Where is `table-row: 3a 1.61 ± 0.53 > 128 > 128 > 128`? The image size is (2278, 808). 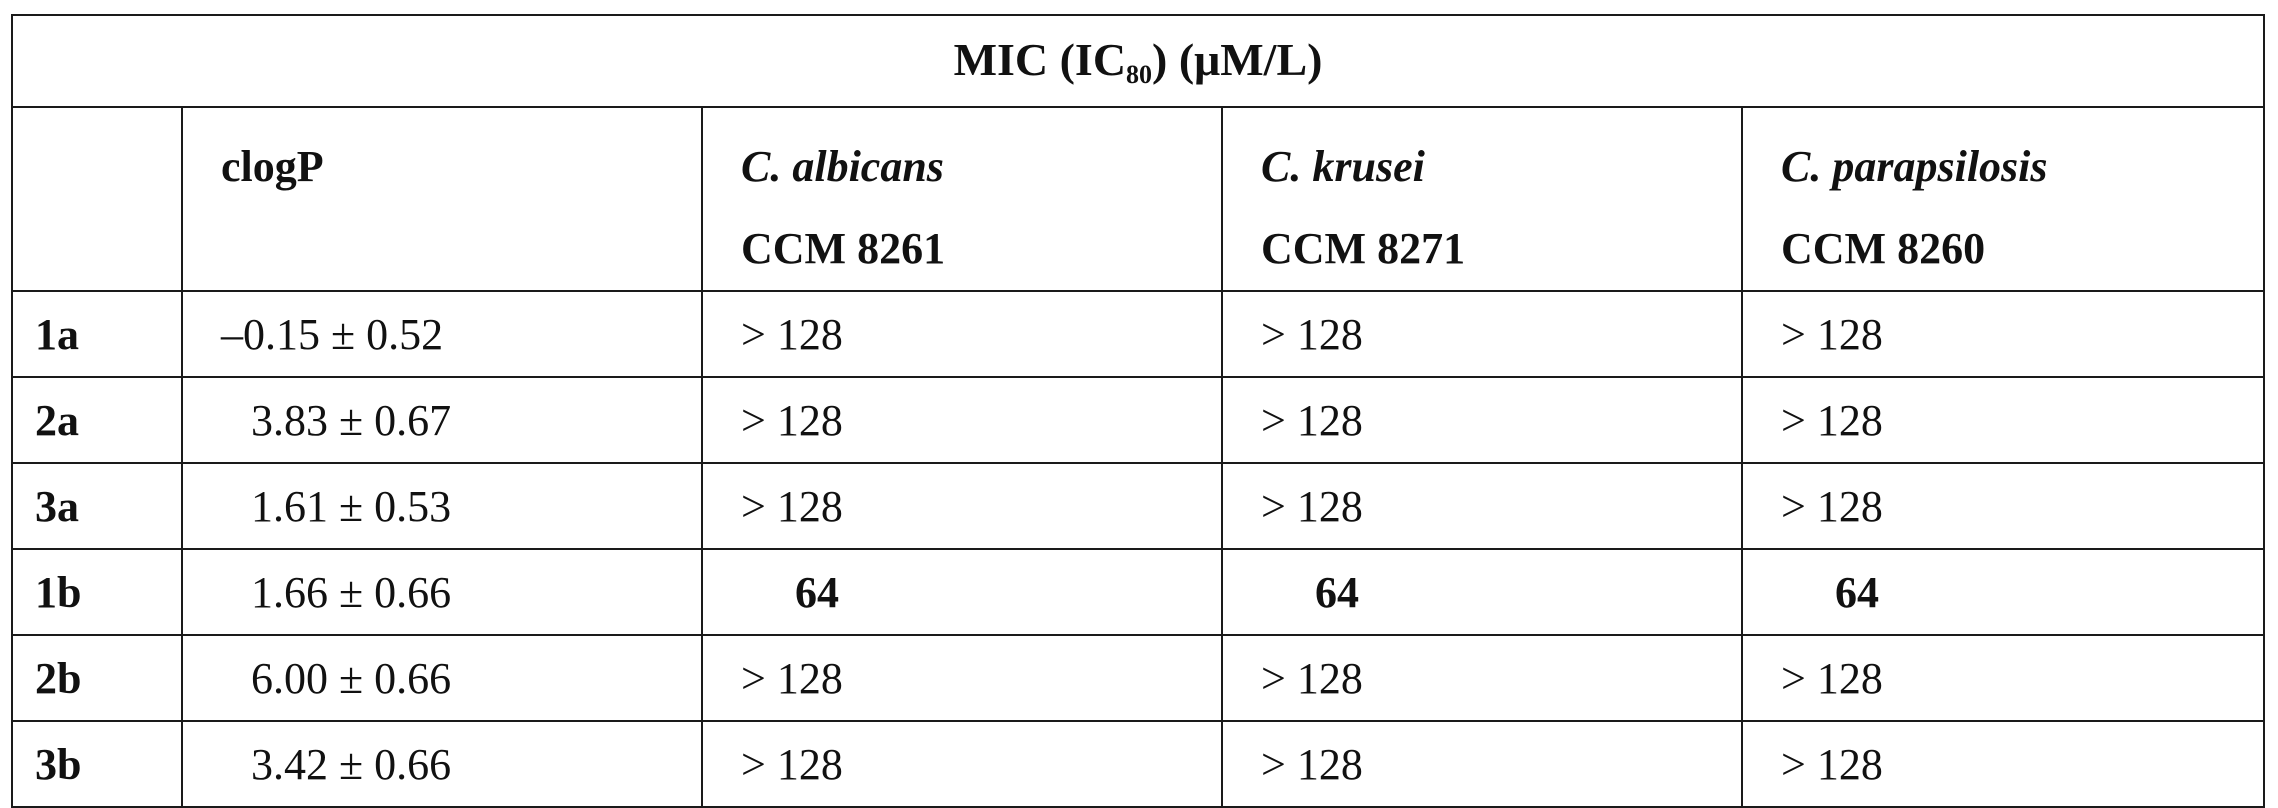
table-row: 3a 1.61 ± 0.53 > 128 > 128 > 128 is located at coordinates (1138, 506).